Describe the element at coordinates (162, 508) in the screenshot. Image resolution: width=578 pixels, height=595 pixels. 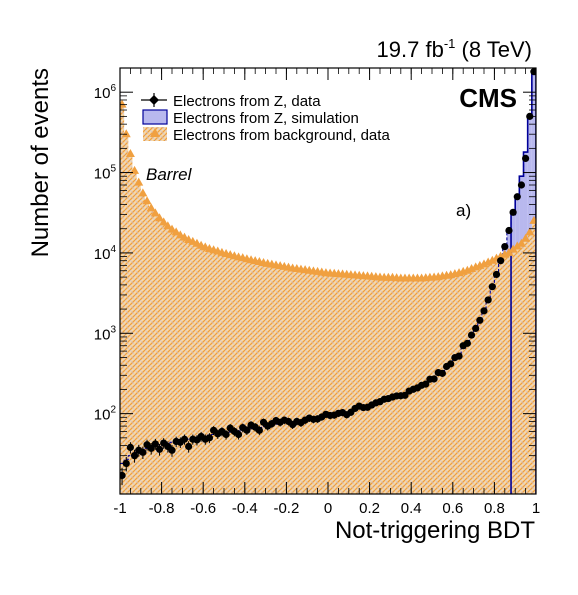
I see `x-tick-label: -0.8` at that location.